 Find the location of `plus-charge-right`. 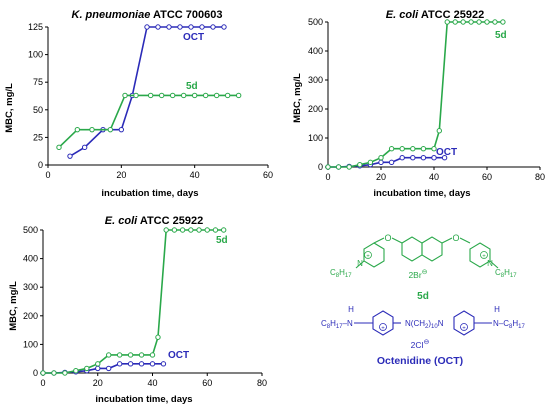

plus-charge-right is located at coordinates (484, 255).